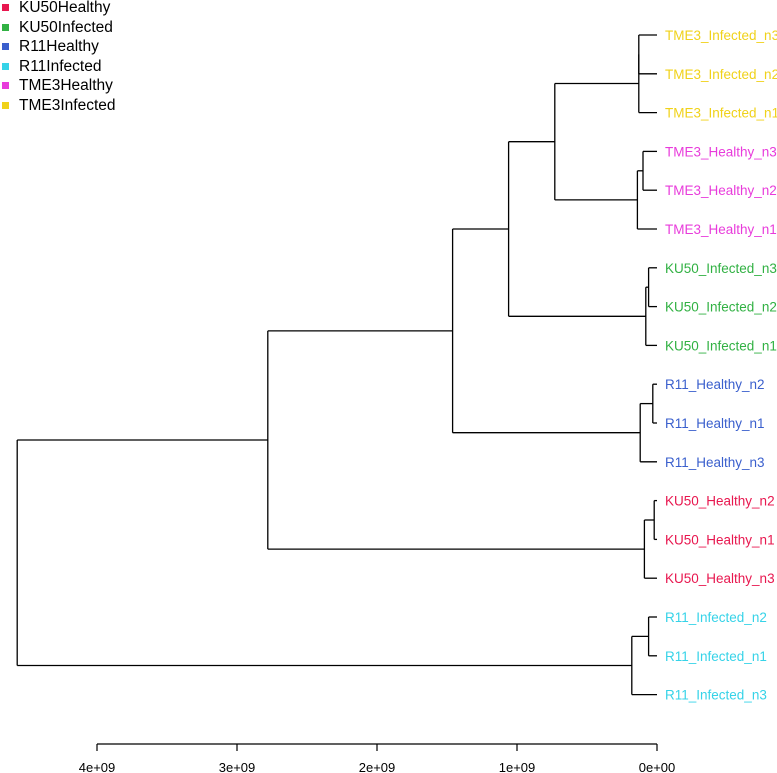  What do you see at coordinates (721, 74) in the screenshot?
I see `leaf-label: TME3_Infected_n2` at bounding box center [721, 74].